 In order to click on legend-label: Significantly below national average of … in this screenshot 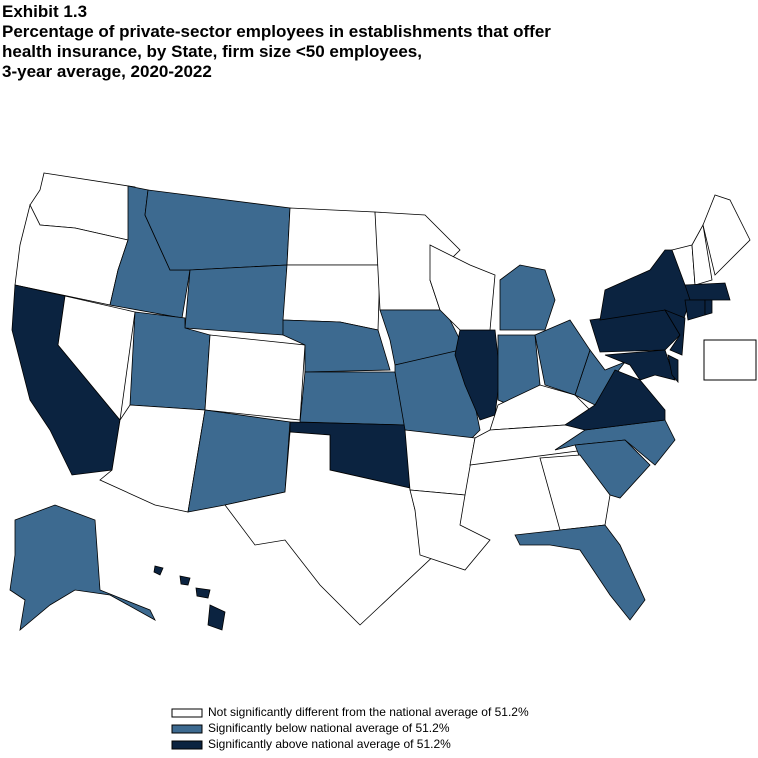, I will do `click(329, 728)`.